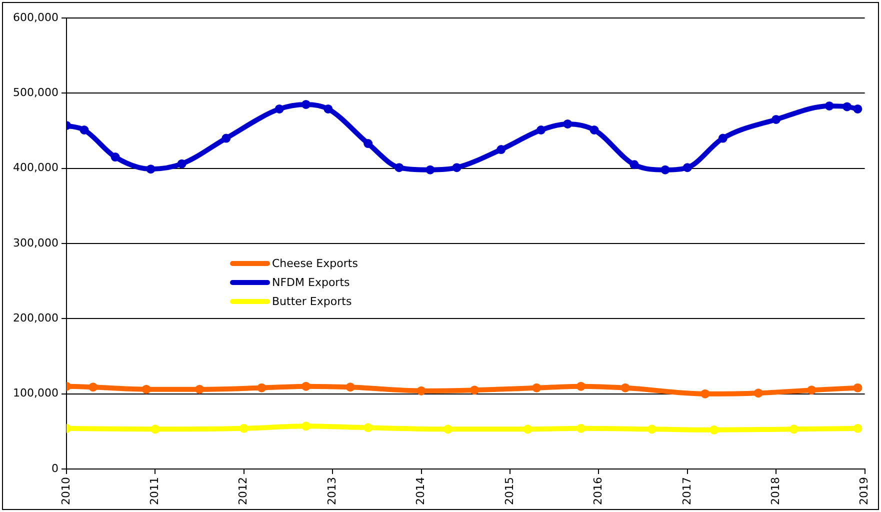 This screenshot has width=881, height=512. What do you see at coordinates (864, 491) in the screenshot?
I see `x-tick-label: 2019` at bounding box center [864, 491].